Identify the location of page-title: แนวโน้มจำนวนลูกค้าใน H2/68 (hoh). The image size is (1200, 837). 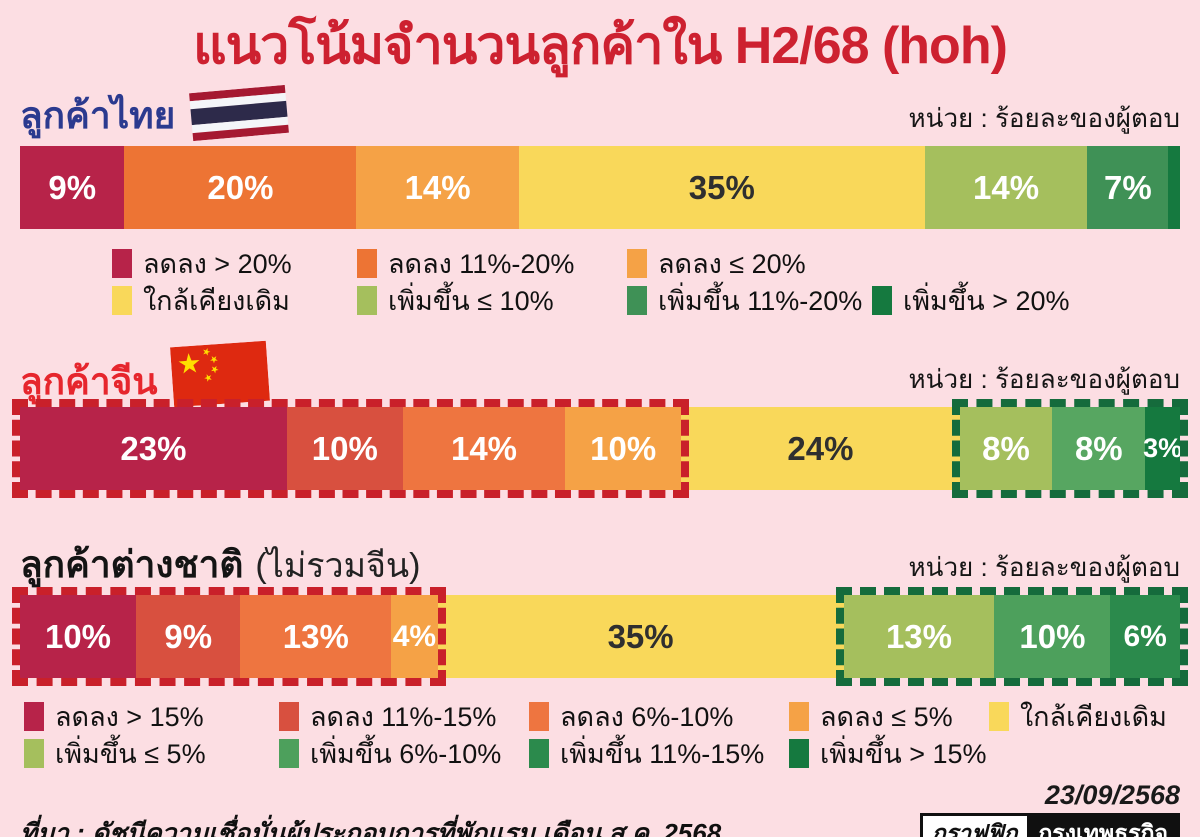
(600, 46).